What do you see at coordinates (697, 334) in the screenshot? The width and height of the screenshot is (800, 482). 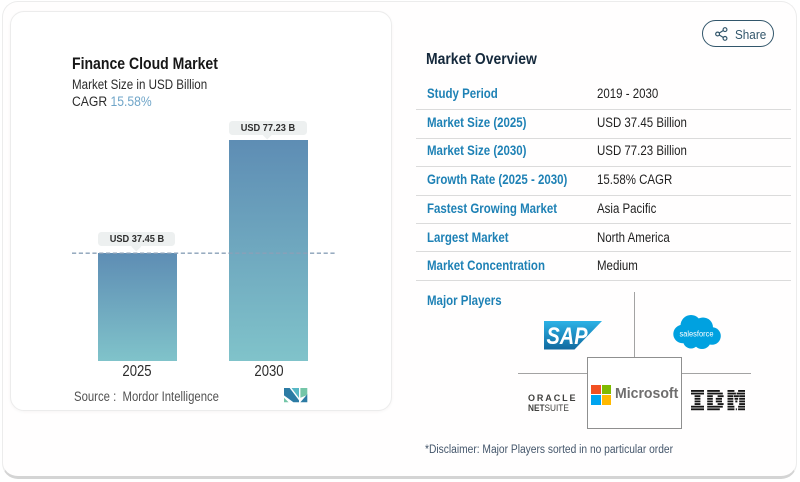 I see `svg-text: salesforce` at bounding box center [697, 334].